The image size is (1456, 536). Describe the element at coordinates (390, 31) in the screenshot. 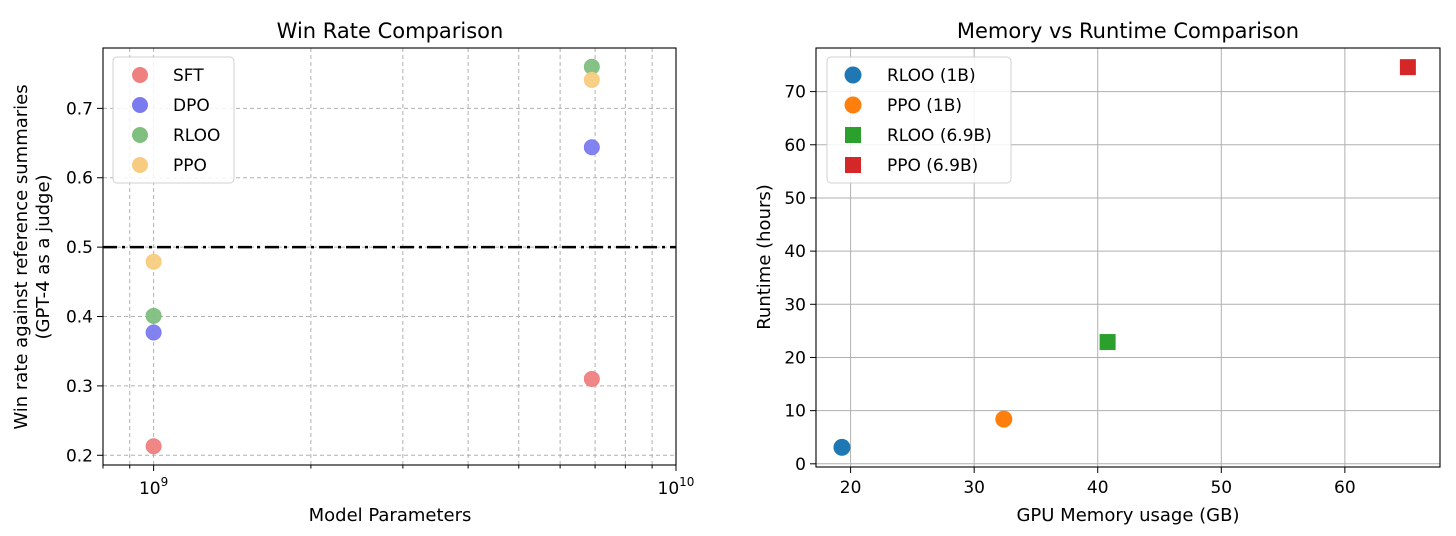

I see `chart-title: Win Rate Comparison` at that location.